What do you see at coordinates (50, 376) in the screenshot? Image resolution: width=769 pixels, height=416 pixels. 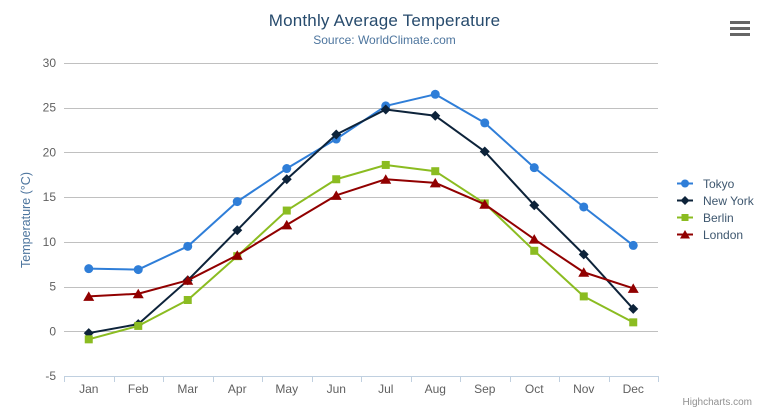 I see `svg-text: -5` at bounding box center [50, 376].